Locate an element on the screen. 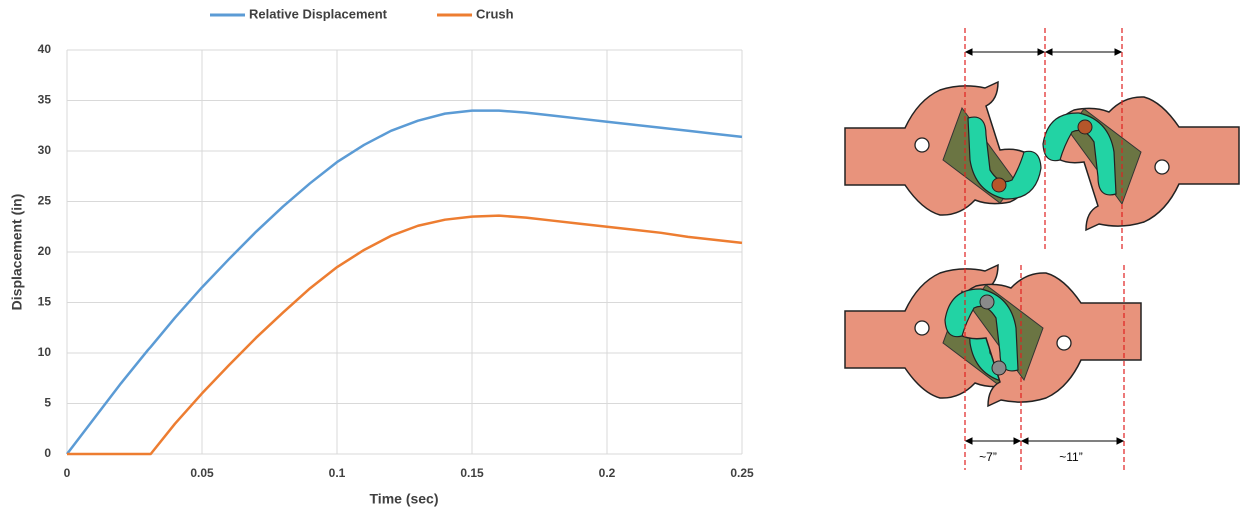  y-tick-label: 10 is located at coordinates (45, 352).